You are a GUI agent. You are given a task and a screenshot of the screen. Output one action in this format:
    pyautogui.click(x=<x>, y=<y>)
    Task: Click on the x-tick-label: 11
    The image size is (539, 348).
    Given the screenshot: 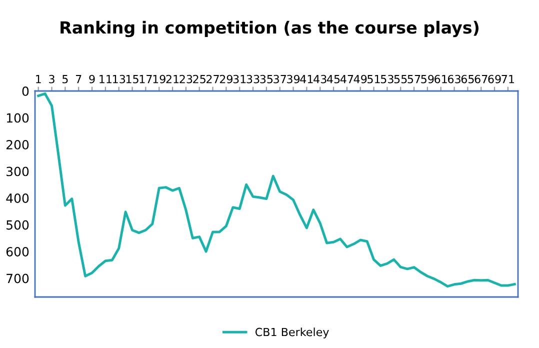 What is the action you would take?
    pyautogui.click(x=106, y=79)
    